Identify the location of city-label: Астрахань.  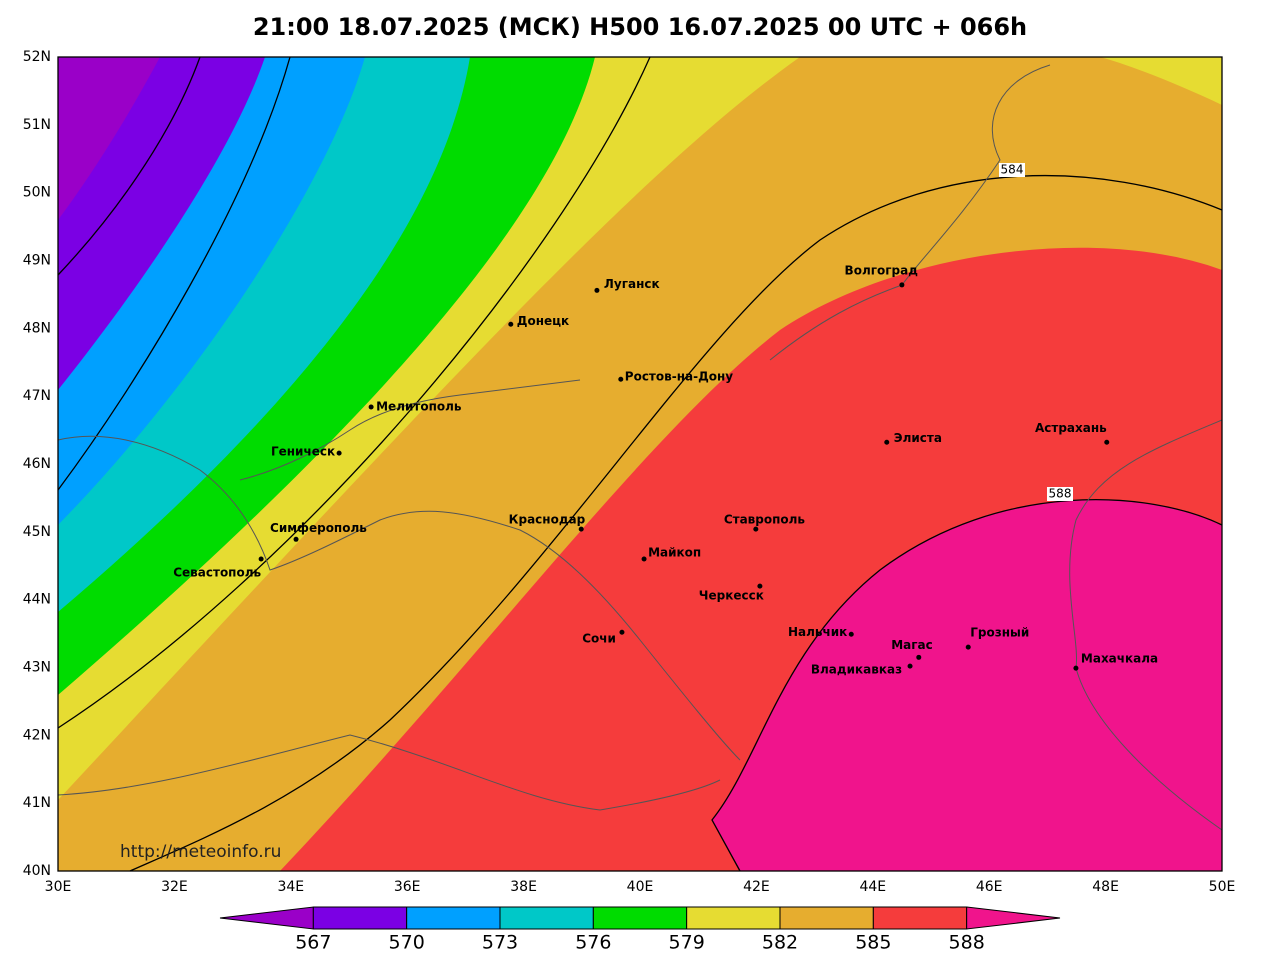
(1071, 428).